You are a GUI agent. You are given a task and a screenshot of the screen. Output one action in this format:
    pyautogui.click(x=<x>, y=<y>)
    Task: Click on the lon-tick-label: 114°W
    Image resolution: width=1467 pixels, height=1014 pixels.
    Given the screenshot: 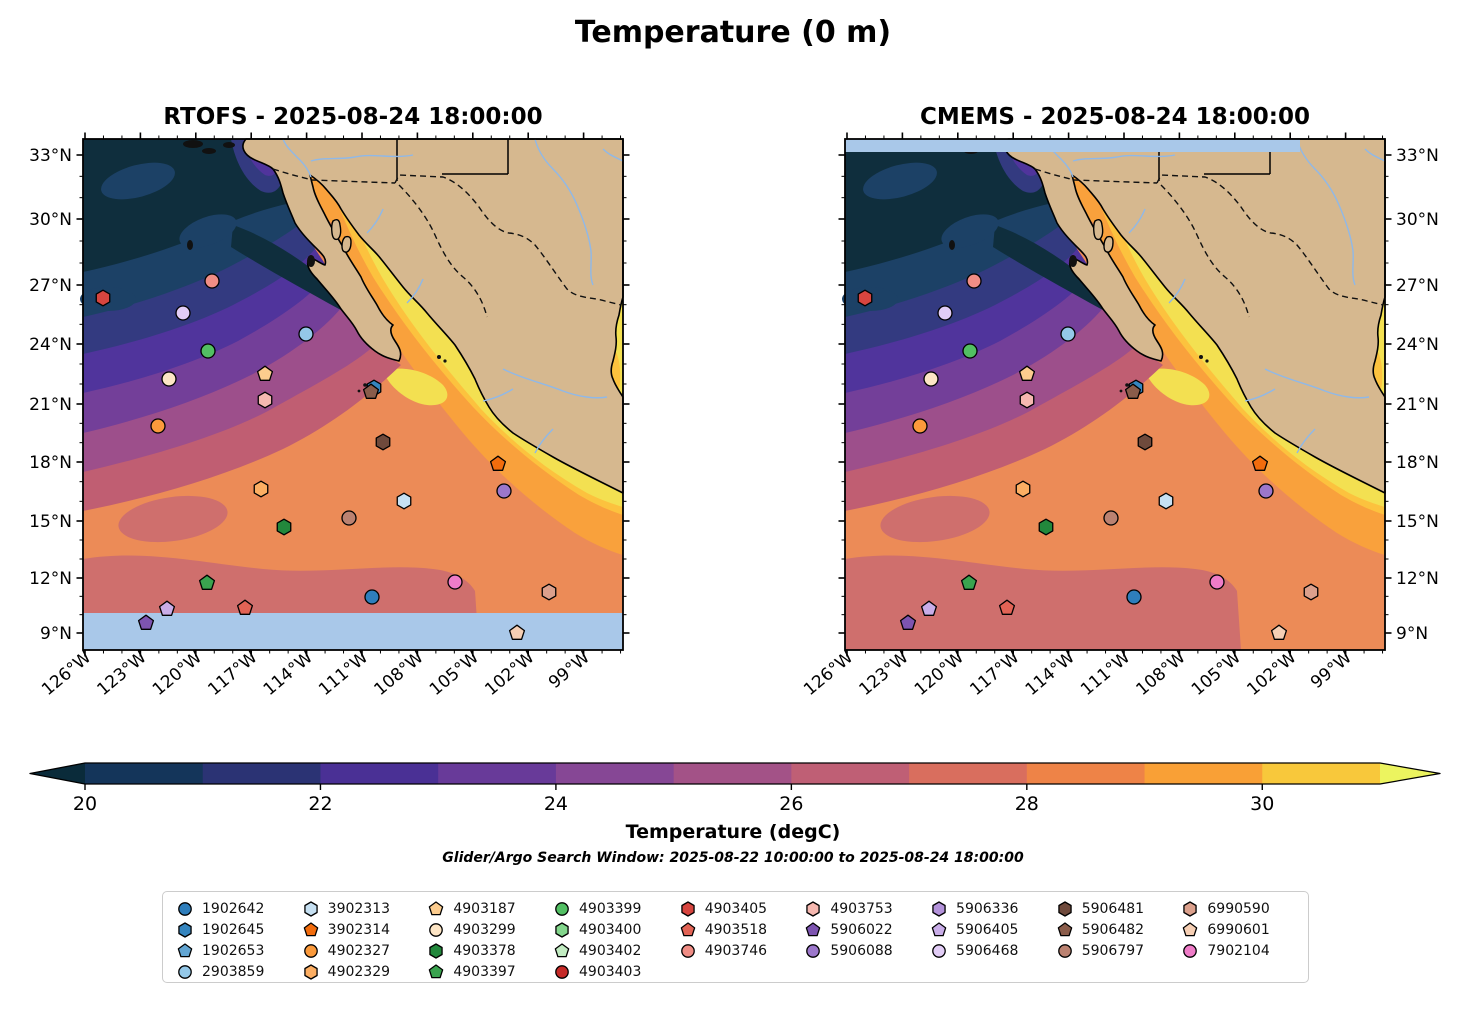 What is the action you would take?
    pyautogui.click(x=1050, y=673)
    